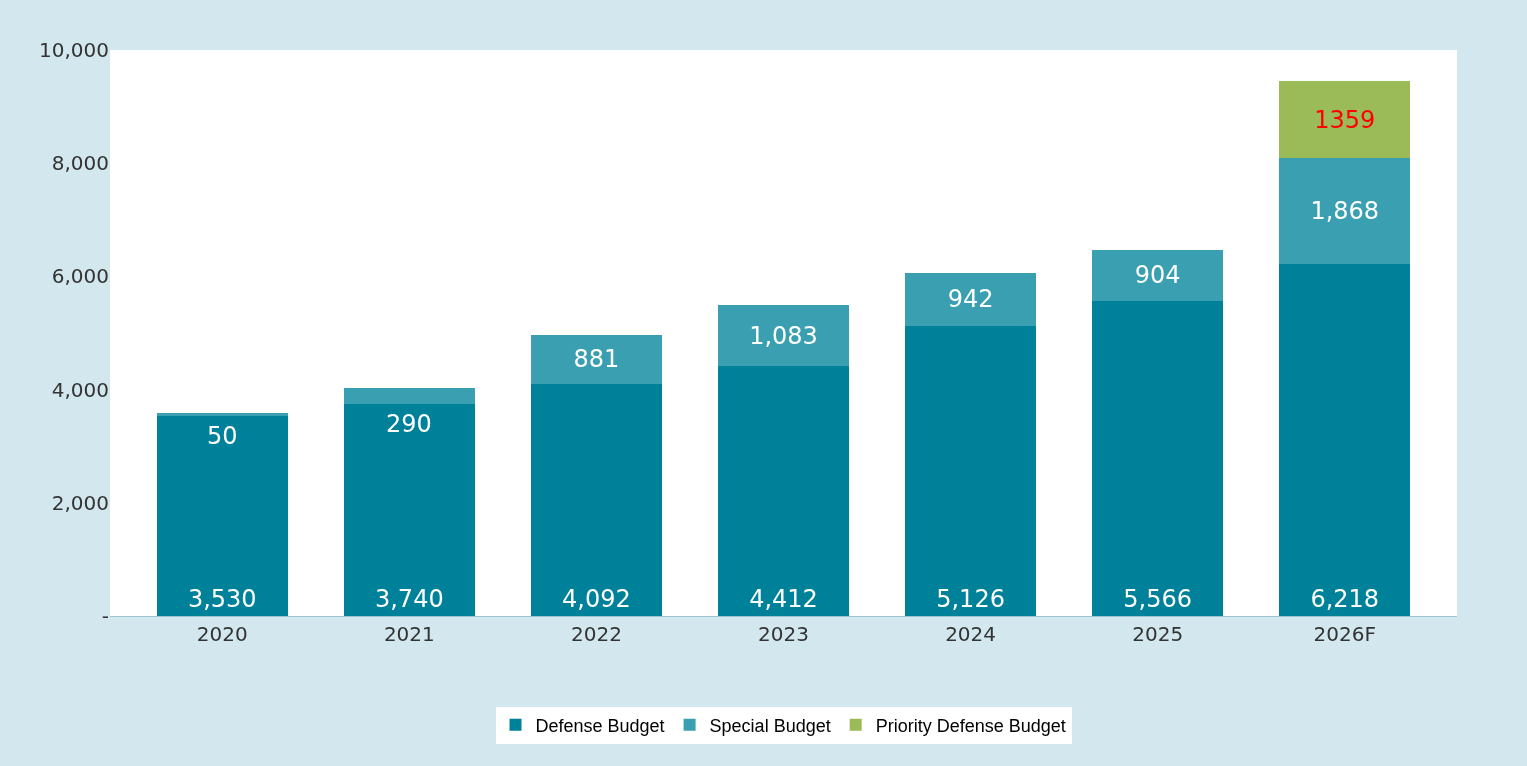 The width and height of the screenshot is (1527, 766). Describe the element at coordinates (409, 424) in the screenshot. I see `data-label: 290` at that location.